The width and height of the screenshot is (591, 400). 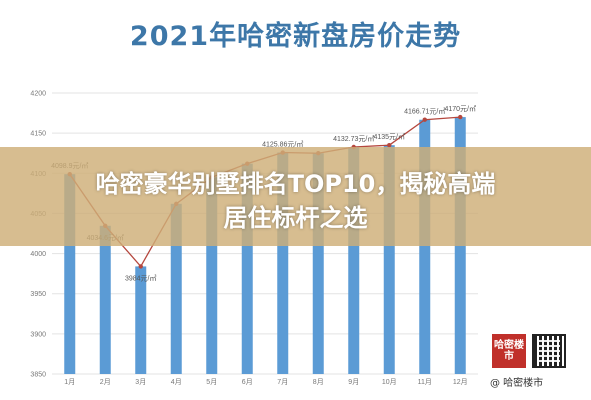 I want to click on x-tick-label: 2月, so click(x=105, y=382).